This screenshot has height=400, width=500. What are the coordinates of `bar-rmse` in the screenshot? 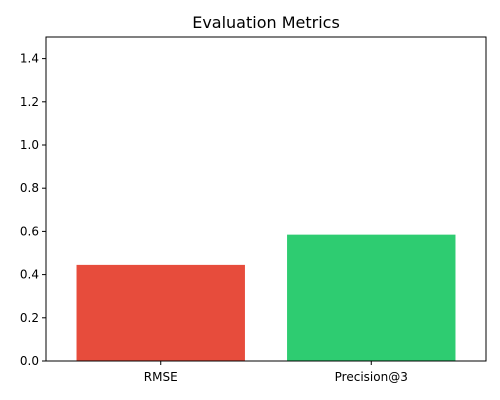 It's located at (160, 312).